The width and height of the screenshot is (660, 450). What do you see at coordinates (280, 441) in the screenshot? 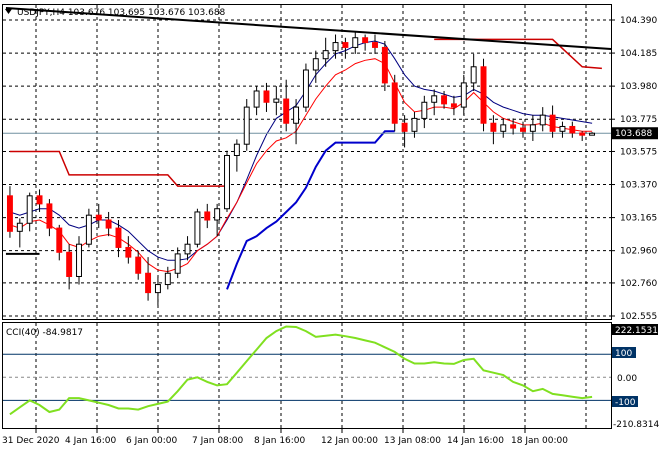
I see `time-label: 8 Jan 16:00` at bounding box center [280, 441].